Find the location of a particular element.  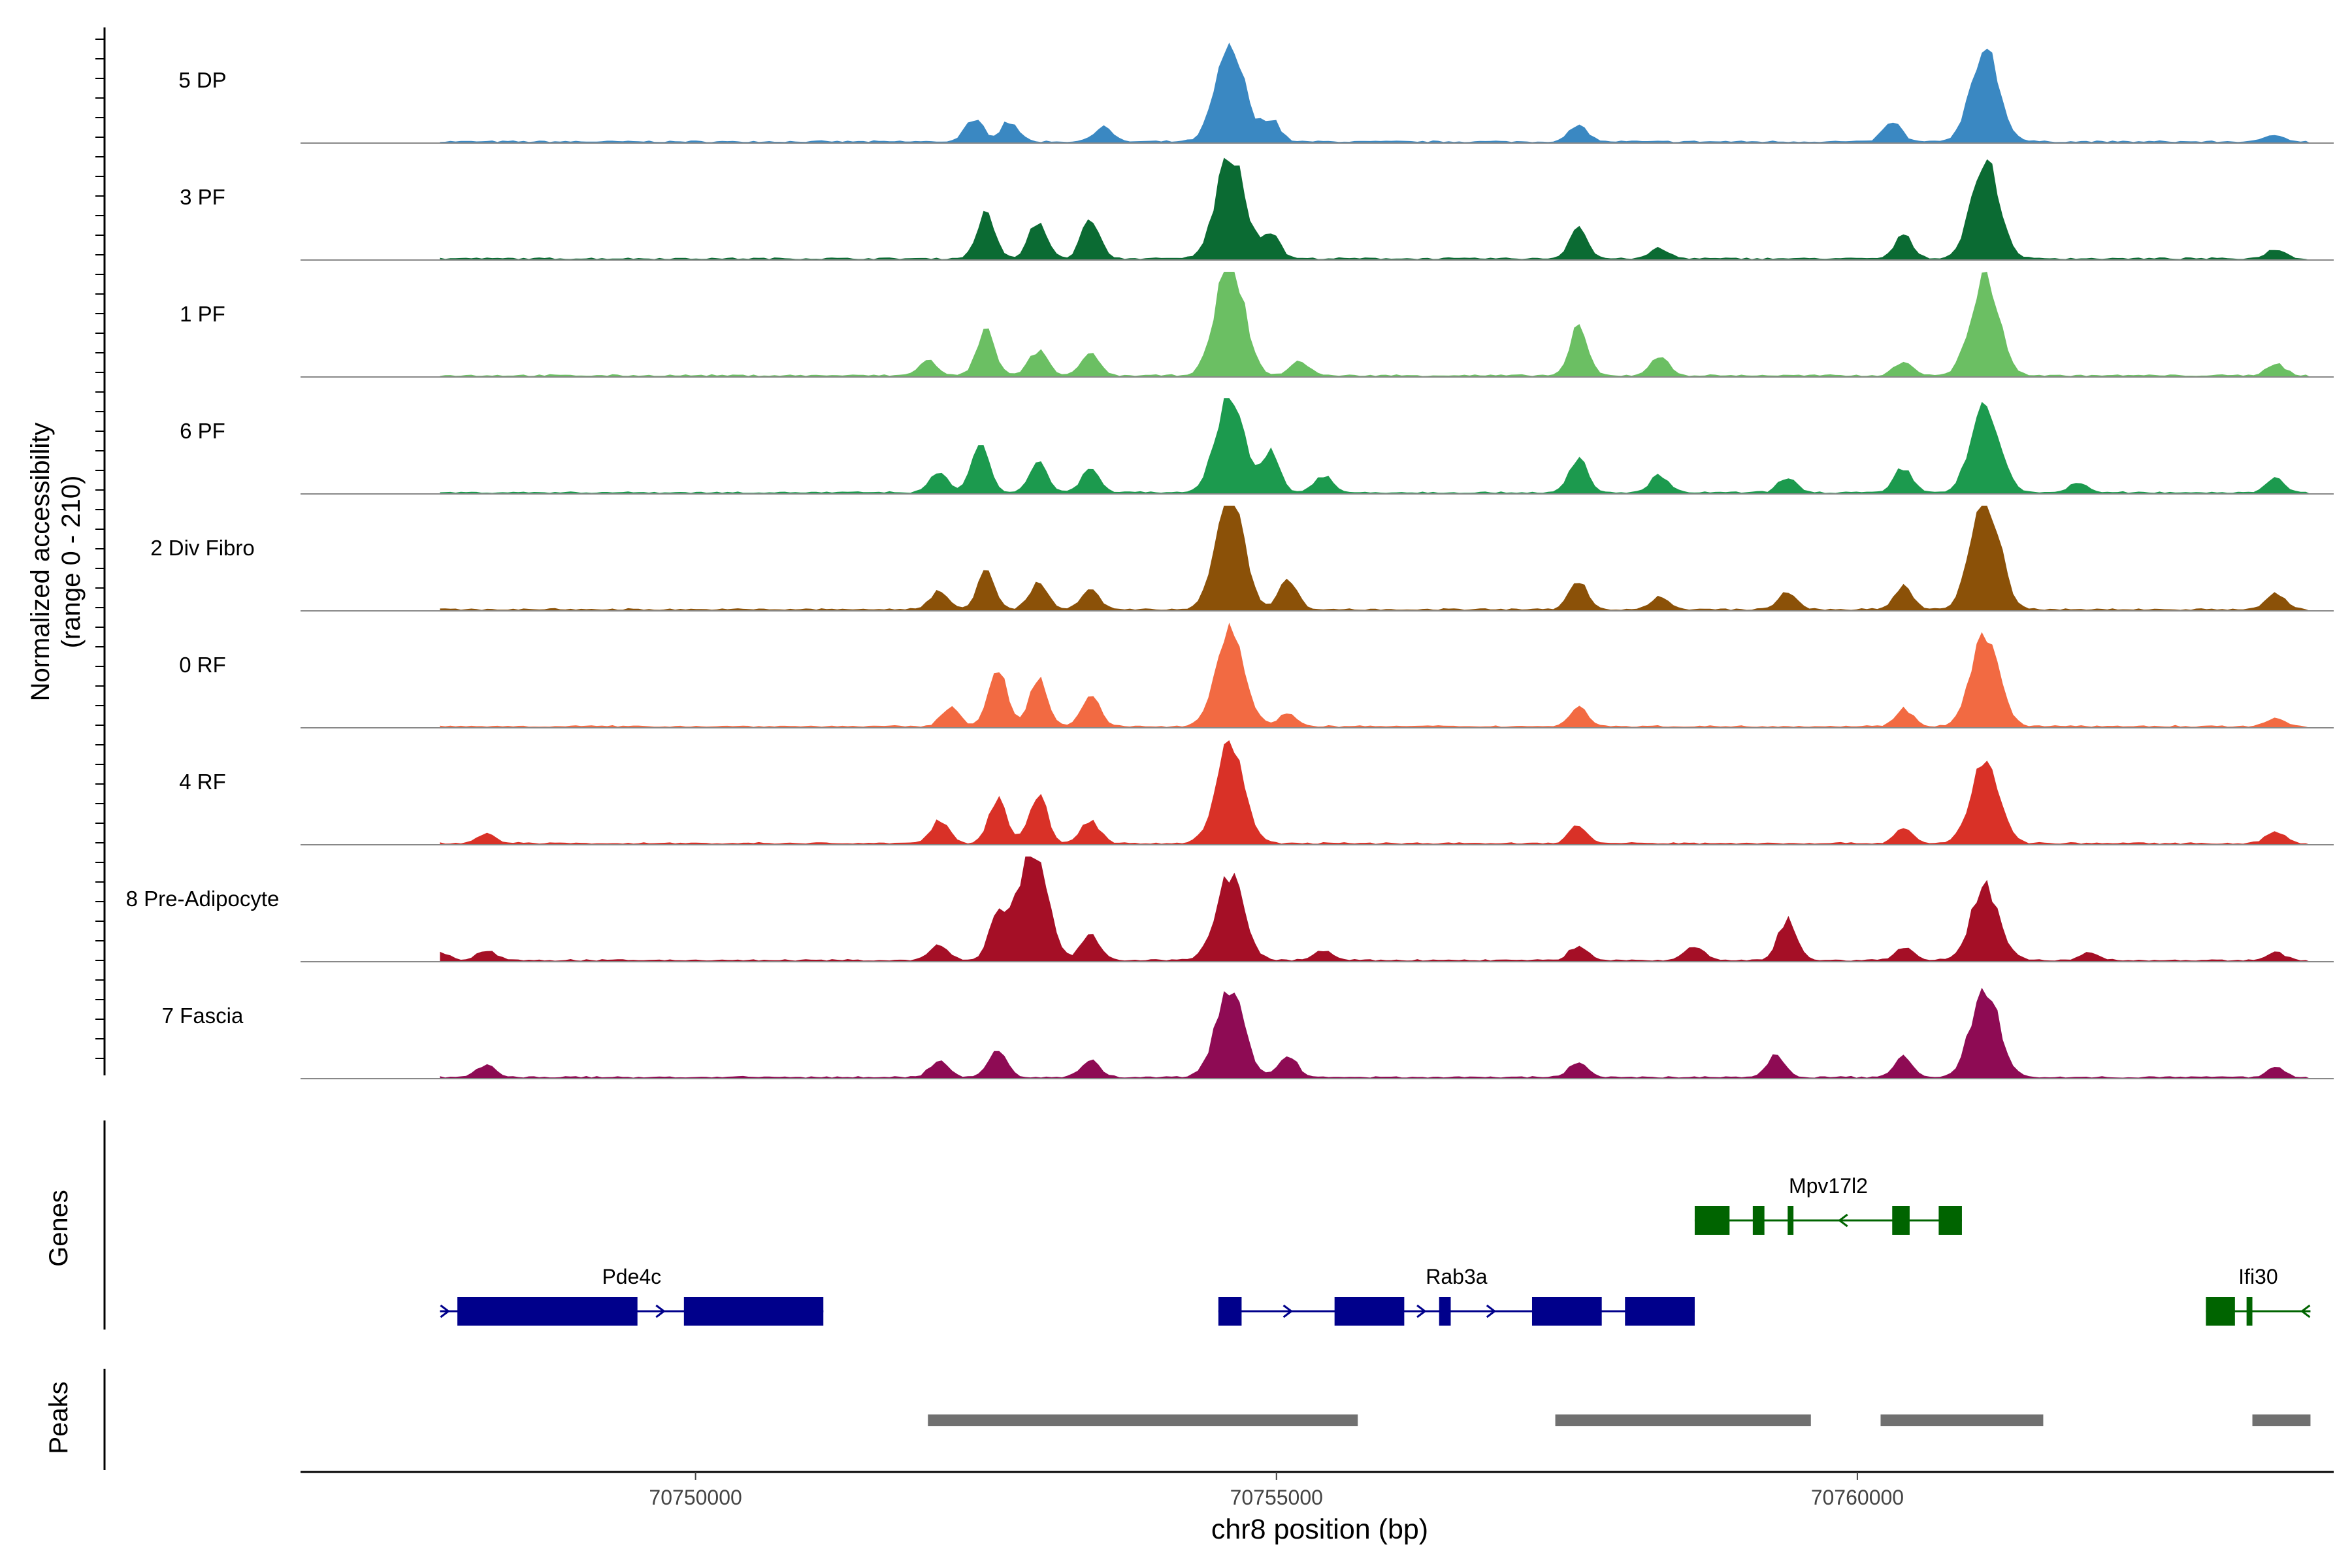

track-label: 3 PF is located at coordinates (202, 197).